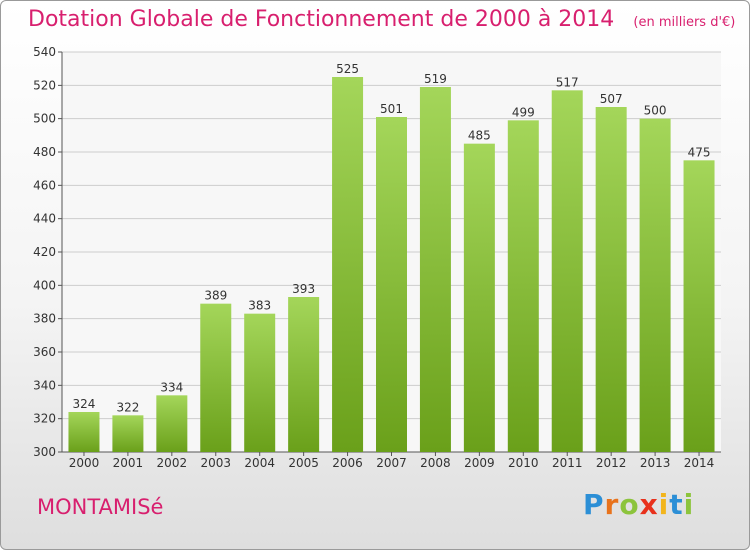 The height and width of the screenshot is (550, 750). Describe the element at coordinates (127, 407) in the screenshot. I see `data-label: 322` at that location.